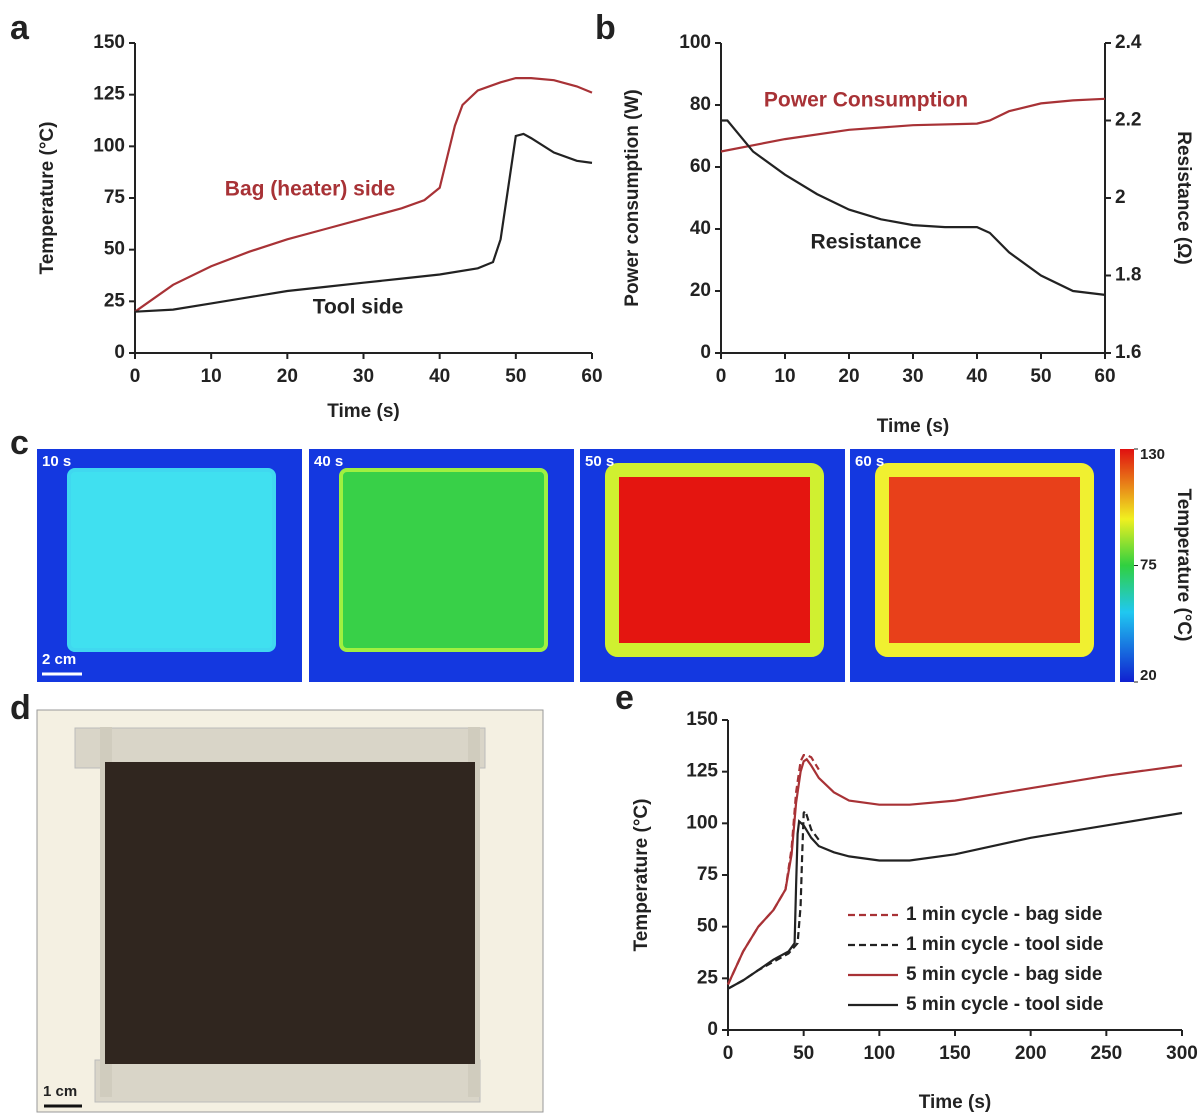 This screenshot has height=1118, width=1202. What do you see at coordinates (1128, 42) in the screenshot?
I see `y2-tick-label: 2.4` at bounding box center [1128, 42].